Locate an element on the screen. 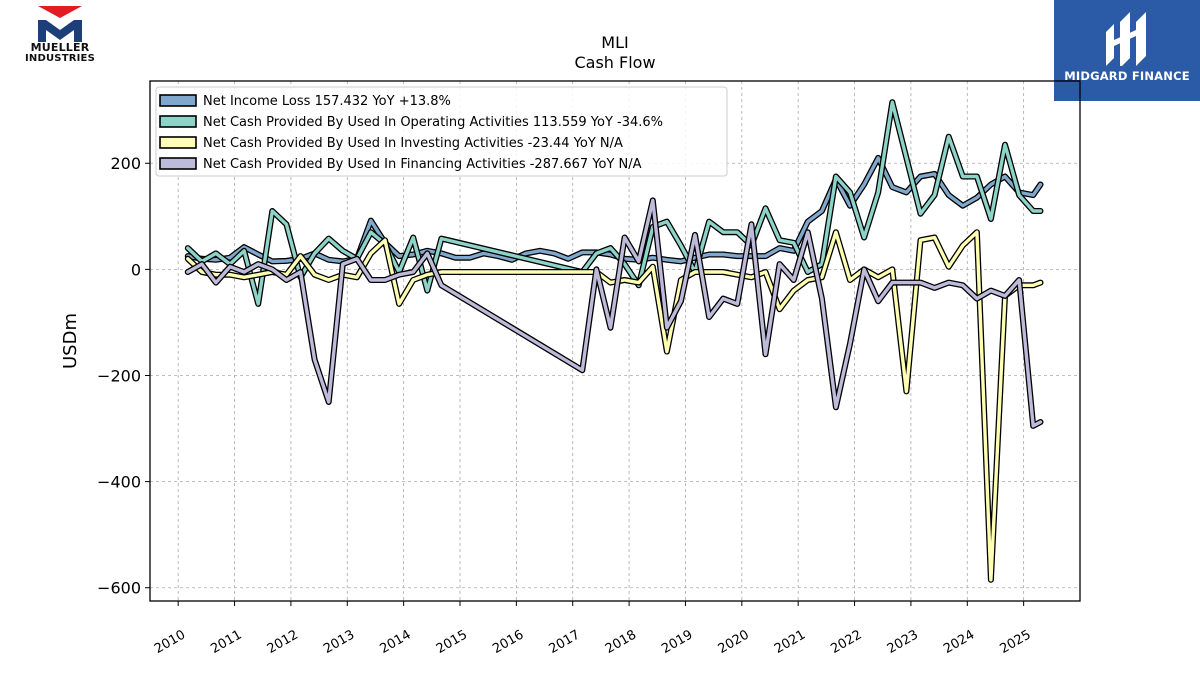  mueller-logo-mark is located at coordinates (60, 24).